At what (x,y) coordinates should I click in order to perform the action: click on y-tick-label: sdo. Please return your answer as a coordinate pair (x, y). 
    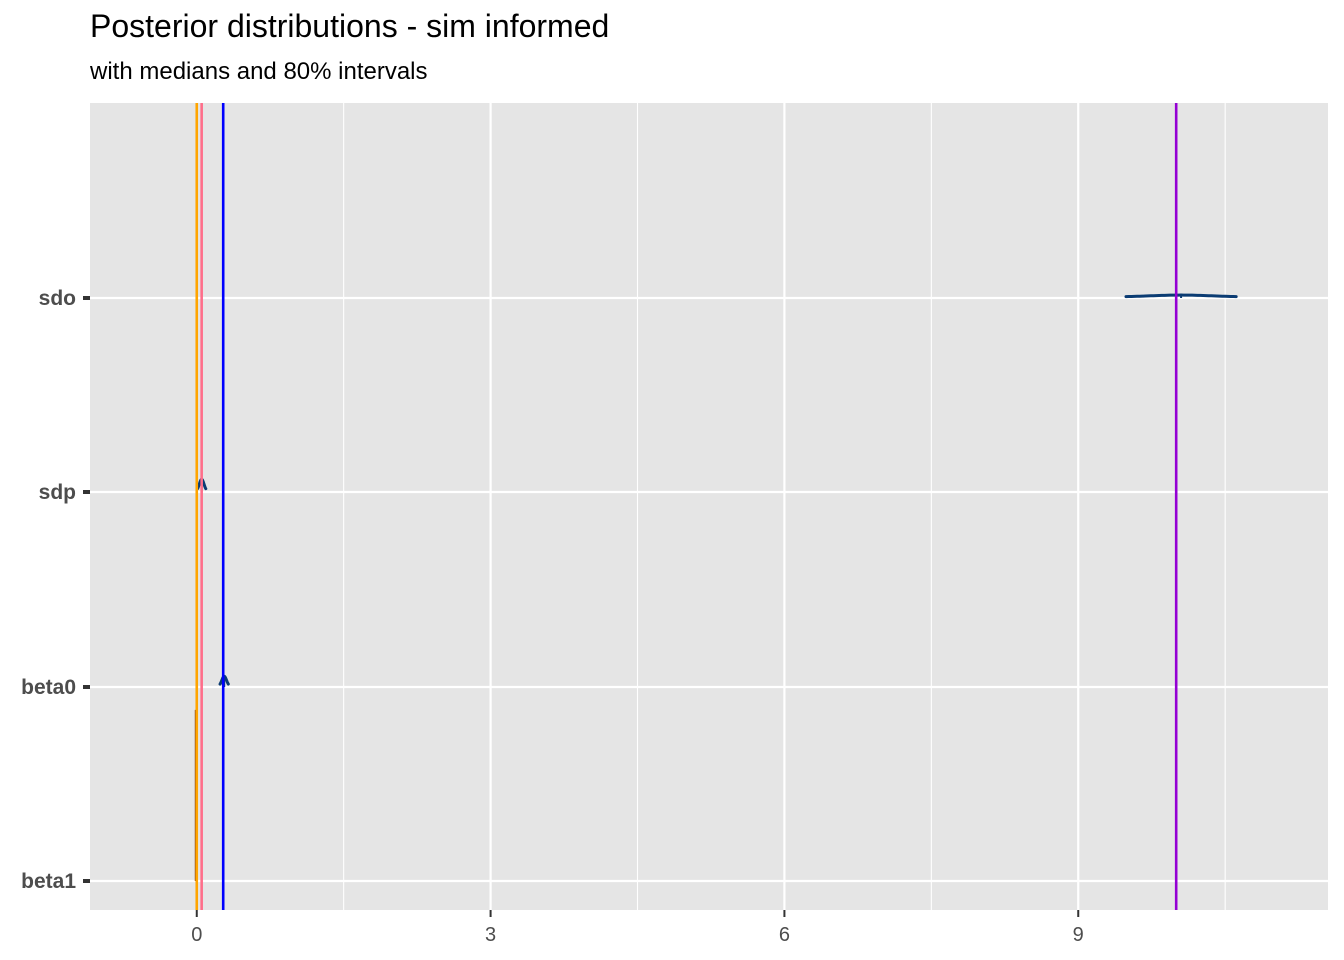
    Looking at the image, I should click on (57, 298).